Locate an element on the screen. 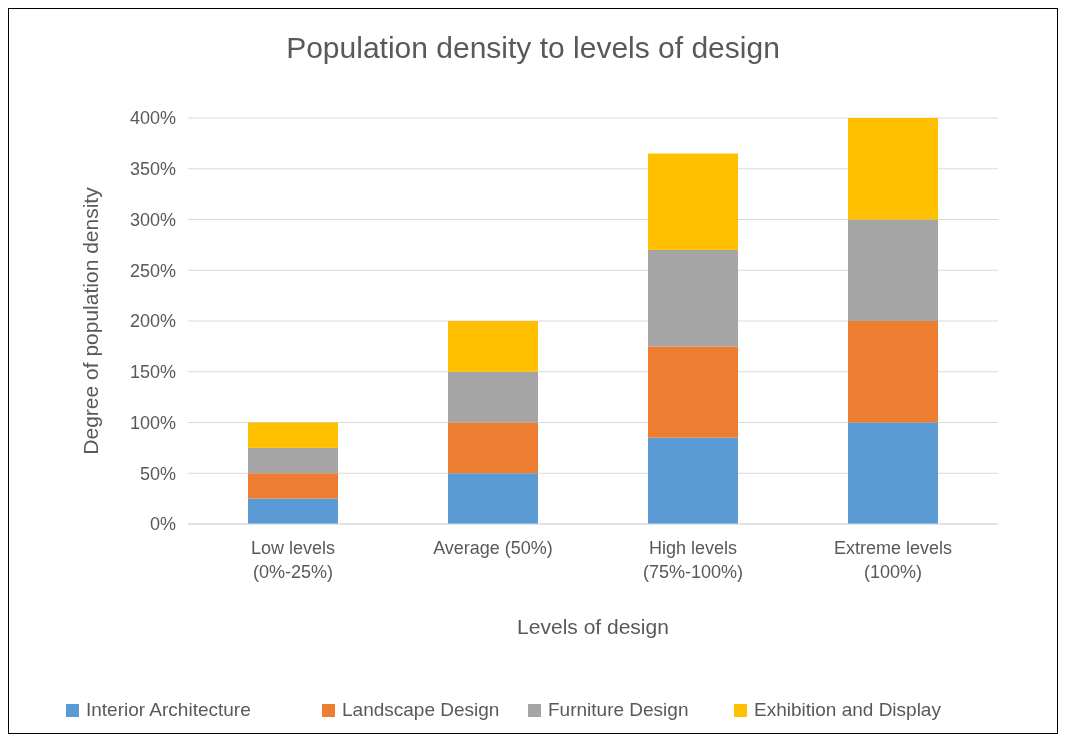 The image size is (1066, 742). x-tick-label: High levels (75%-100%) is located at coordinates (693, 560).